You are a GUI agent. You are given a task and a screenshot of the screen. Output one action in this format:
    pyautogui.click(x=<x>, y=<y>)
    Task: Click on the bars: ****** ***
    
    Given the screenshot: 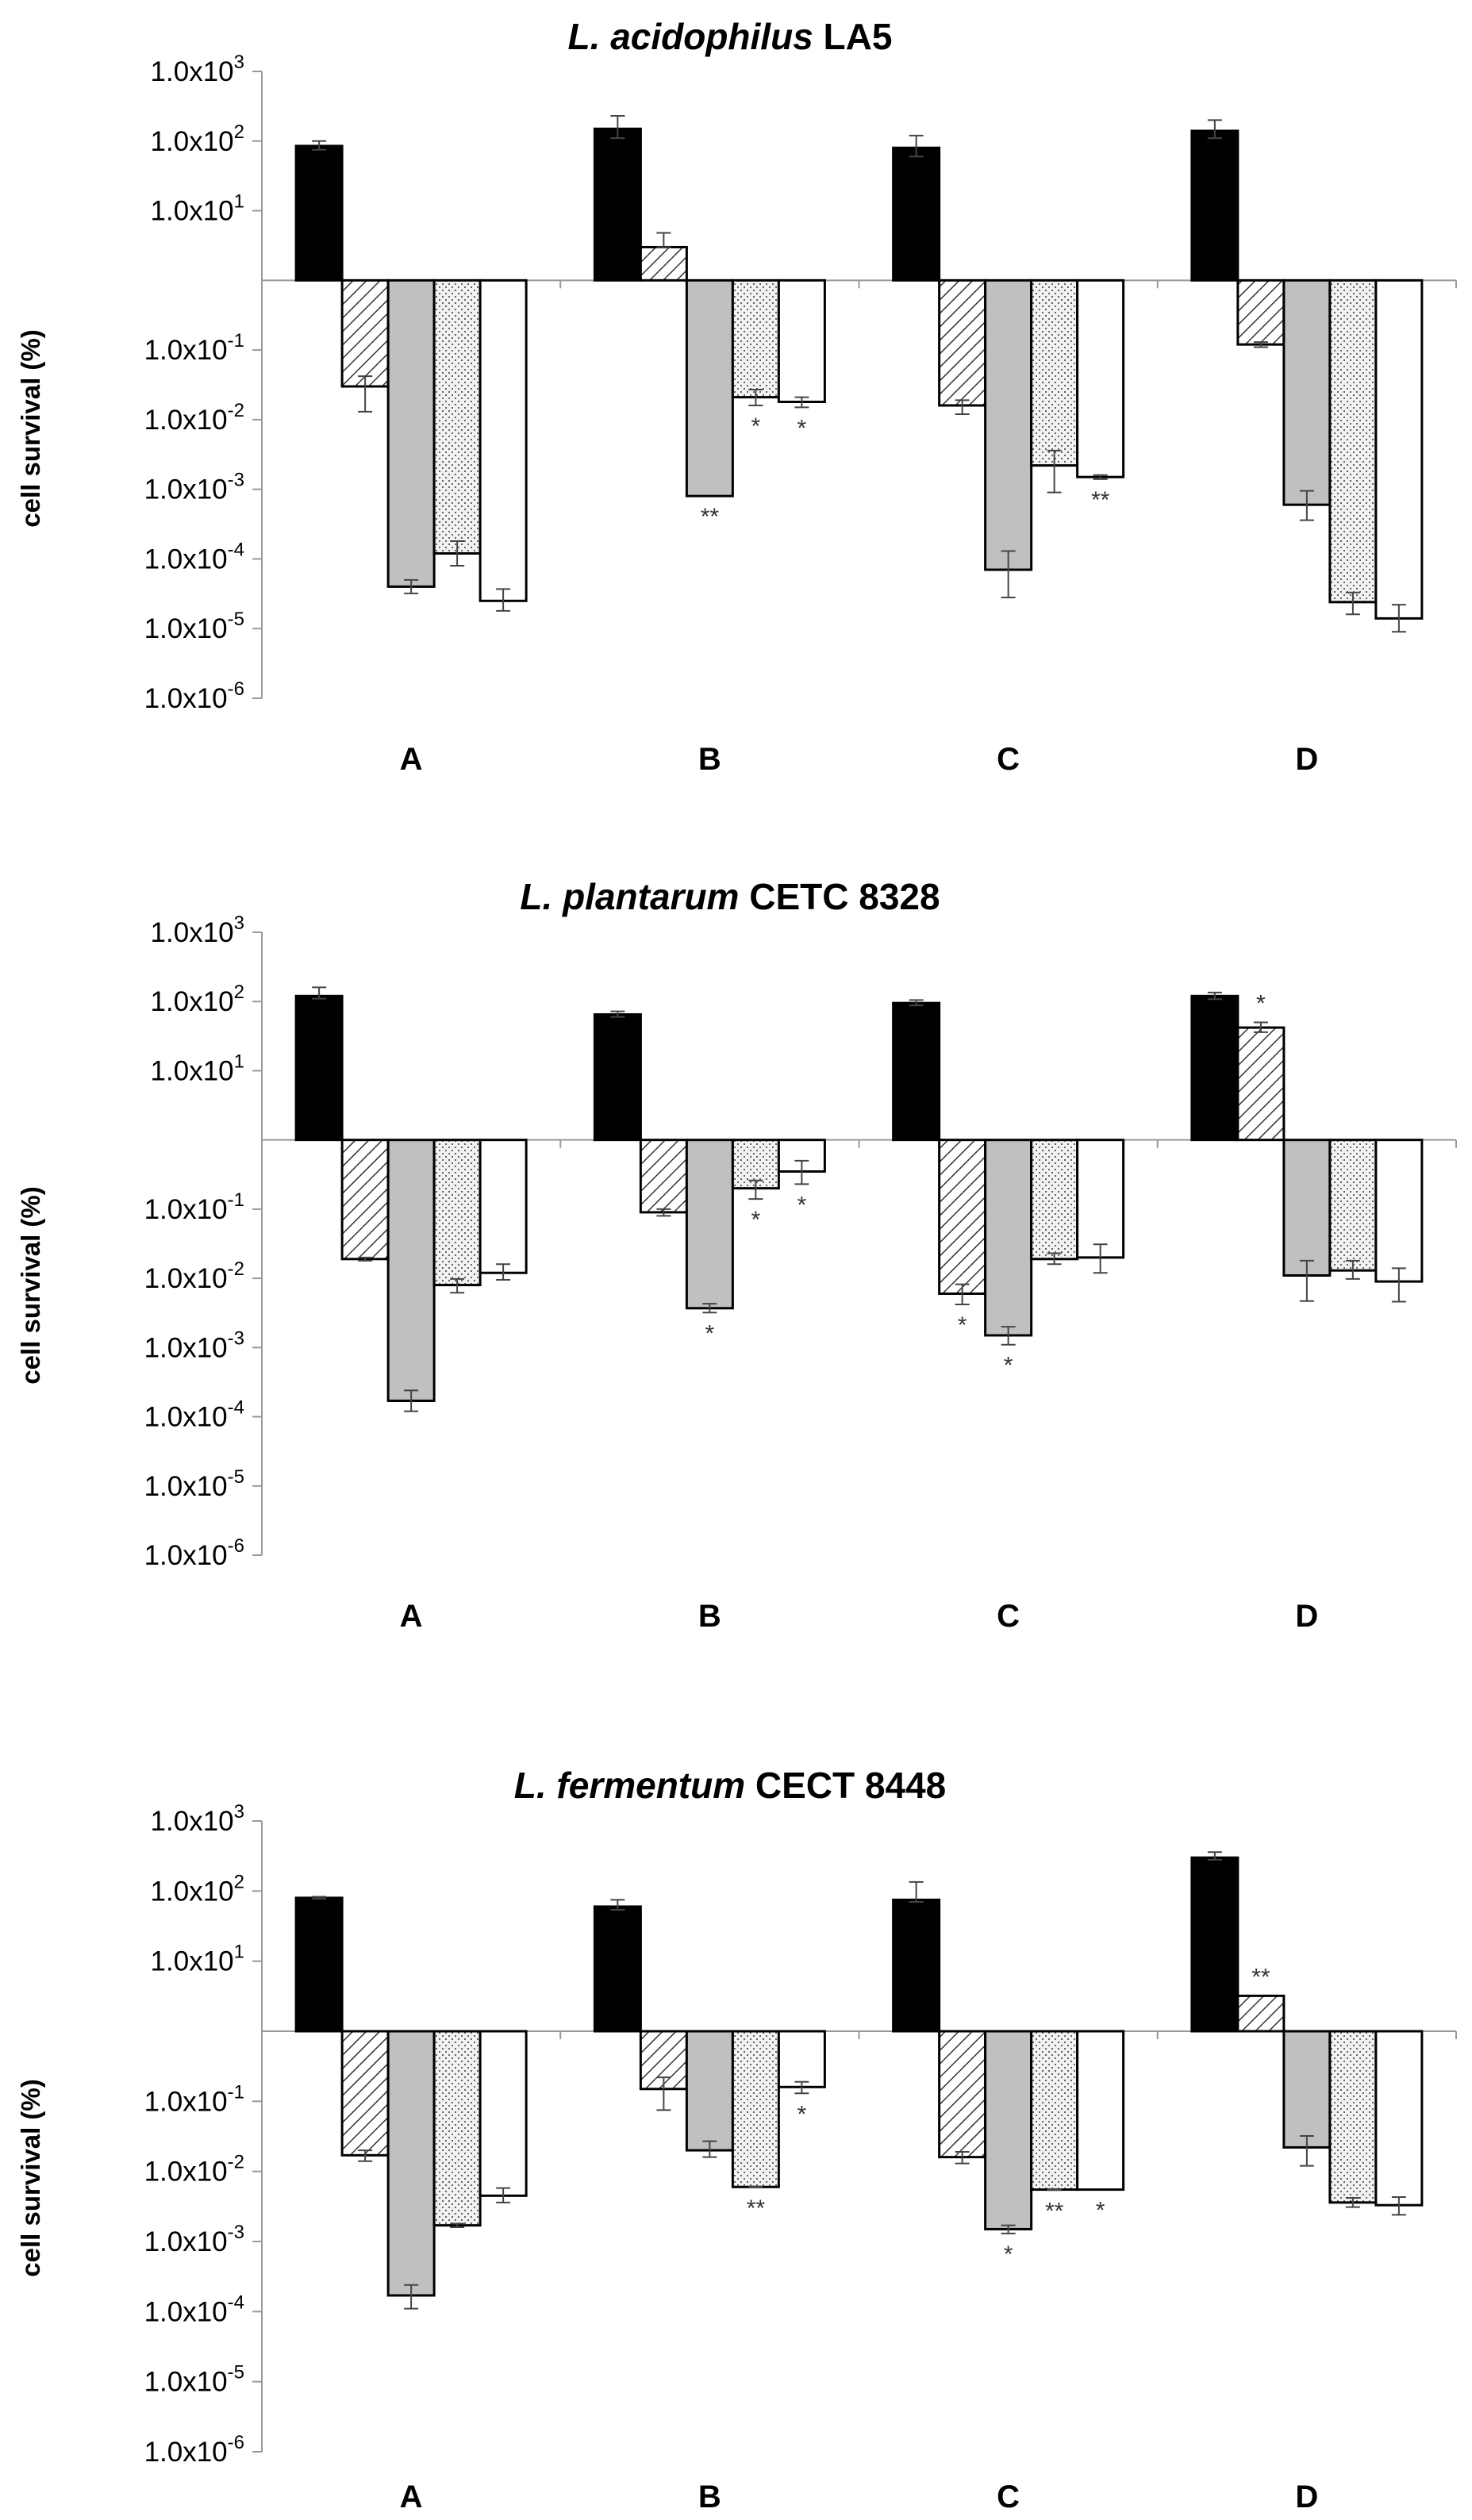 What is the action you would take?
    pyautogui.click(x=859, y=2080)
    